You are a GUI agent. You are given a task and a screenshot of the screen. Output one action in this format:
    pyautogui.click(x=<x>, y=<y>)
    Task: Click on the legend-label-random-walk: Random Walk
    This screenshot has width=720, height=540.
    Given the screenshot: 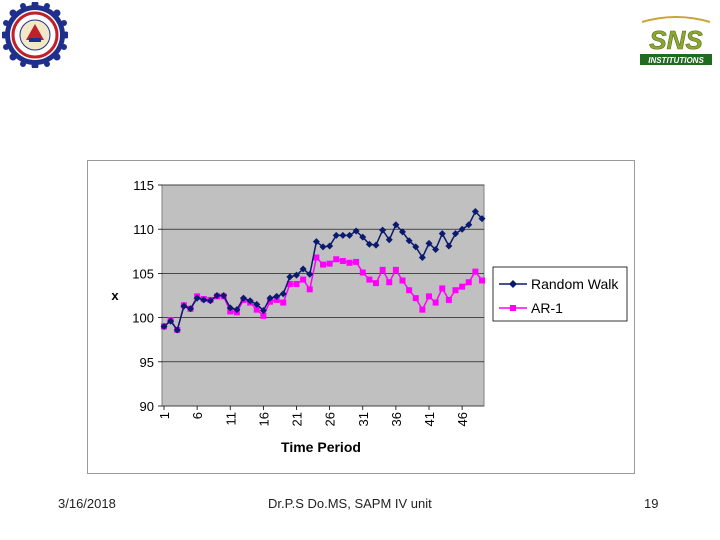 What is the action you would take?
    pyautogui.click(x=575, y=284)
    